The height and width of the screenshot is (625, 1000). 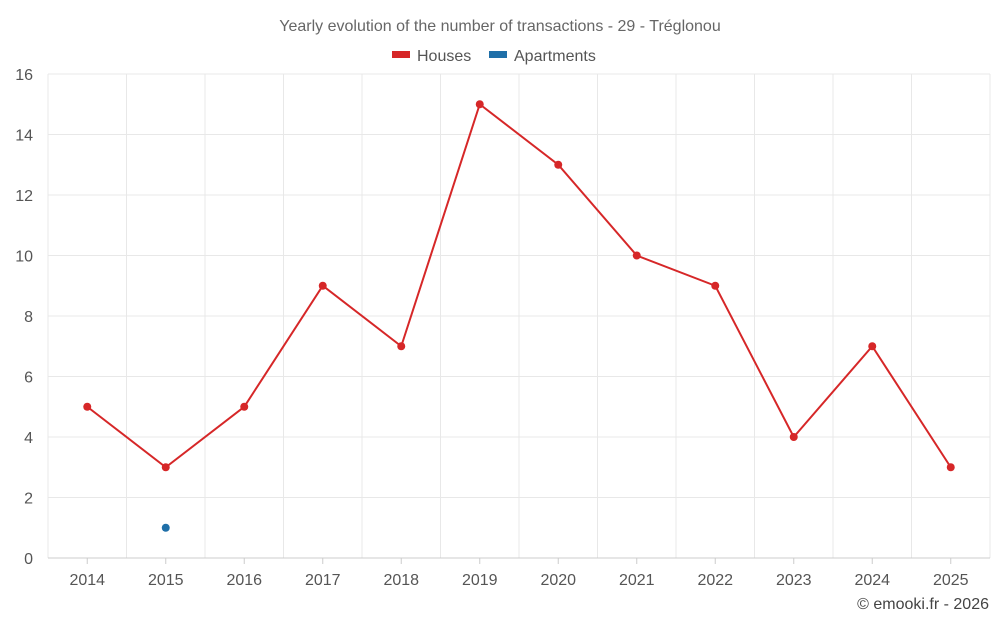 What do you see at coordinates (444, 56) in the screenshot?
I see `legend-label-houses: Houses` at bounding box center [444, 56].